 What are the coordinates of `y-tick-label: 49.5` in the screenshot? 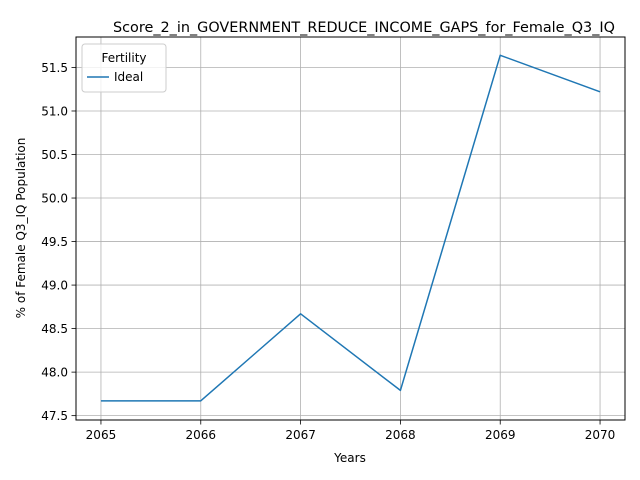 It's located at (54, 242).